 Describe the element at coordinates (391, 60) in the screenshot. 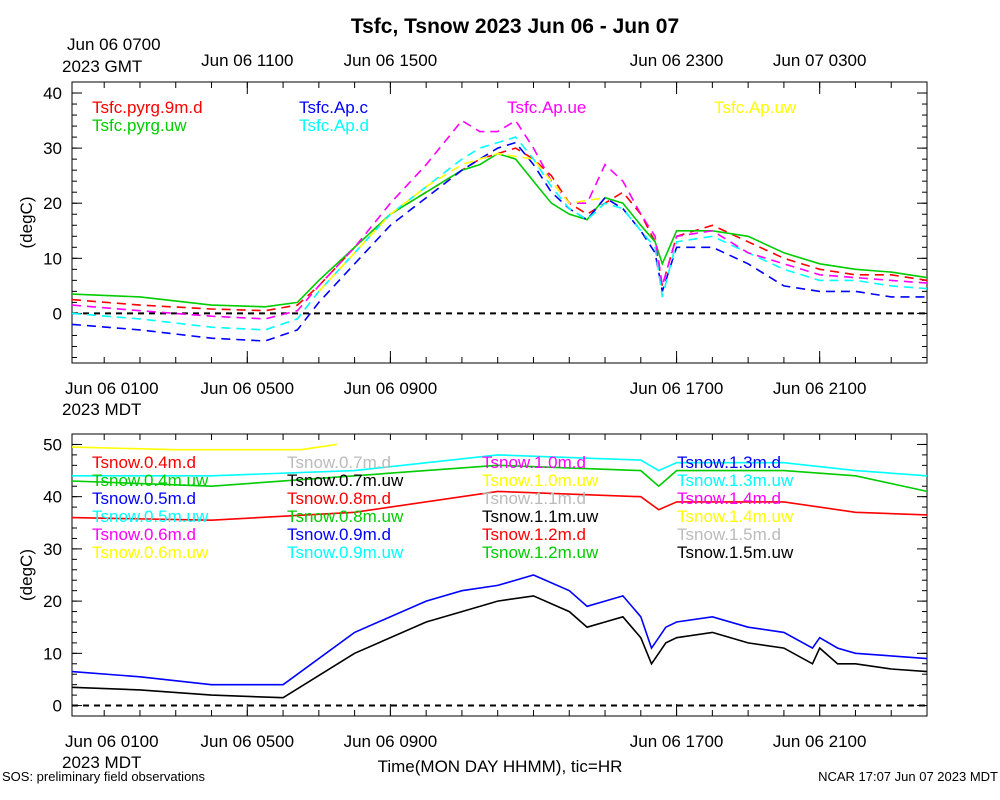

I see `top-tick-label: Jun 06 1500` at that location.